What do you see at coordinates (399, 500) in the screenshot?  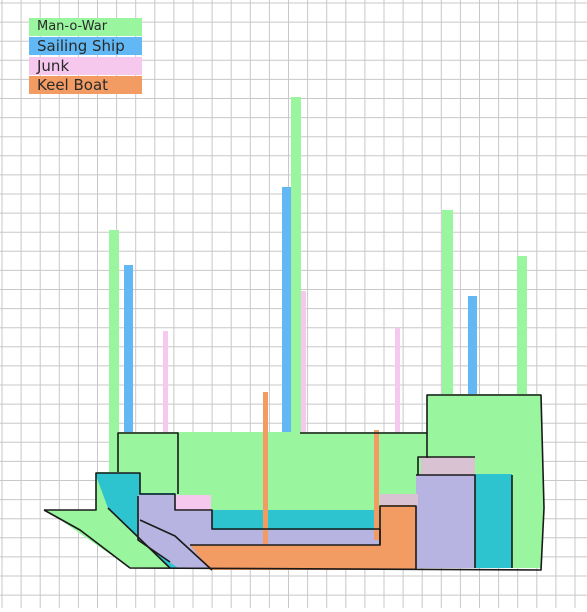 I see `junk-stern-cabin` at bounding box center [399, 500].